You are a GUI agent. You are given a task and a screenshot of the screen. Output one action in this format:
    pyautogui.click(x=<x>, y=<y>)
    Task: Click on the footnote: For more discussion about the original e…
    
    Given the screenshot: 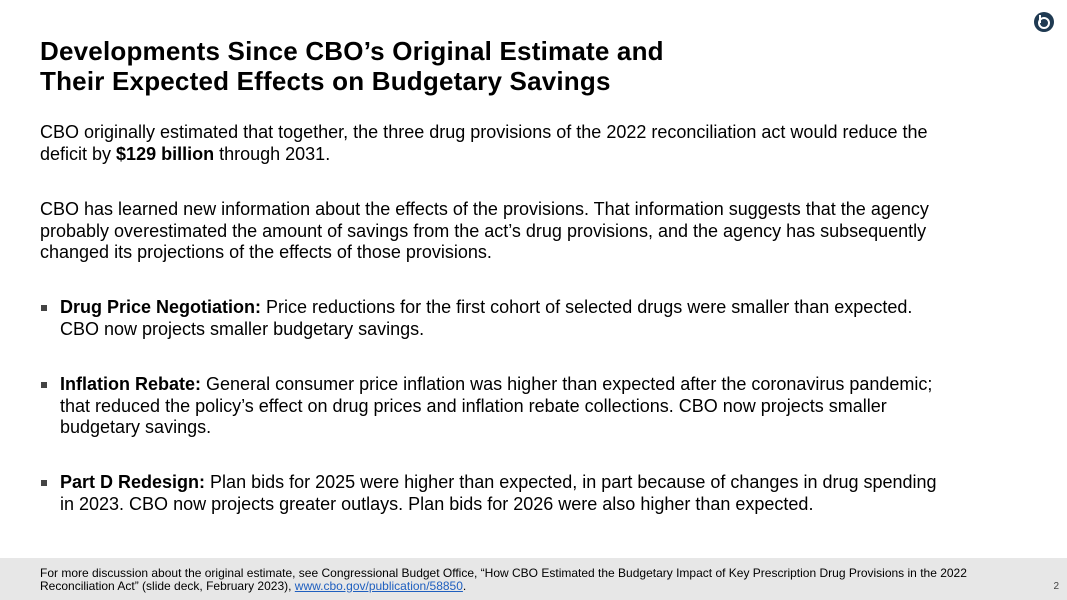 What is the action you would take?
    pyautogui.click(x=520, y=579)
    